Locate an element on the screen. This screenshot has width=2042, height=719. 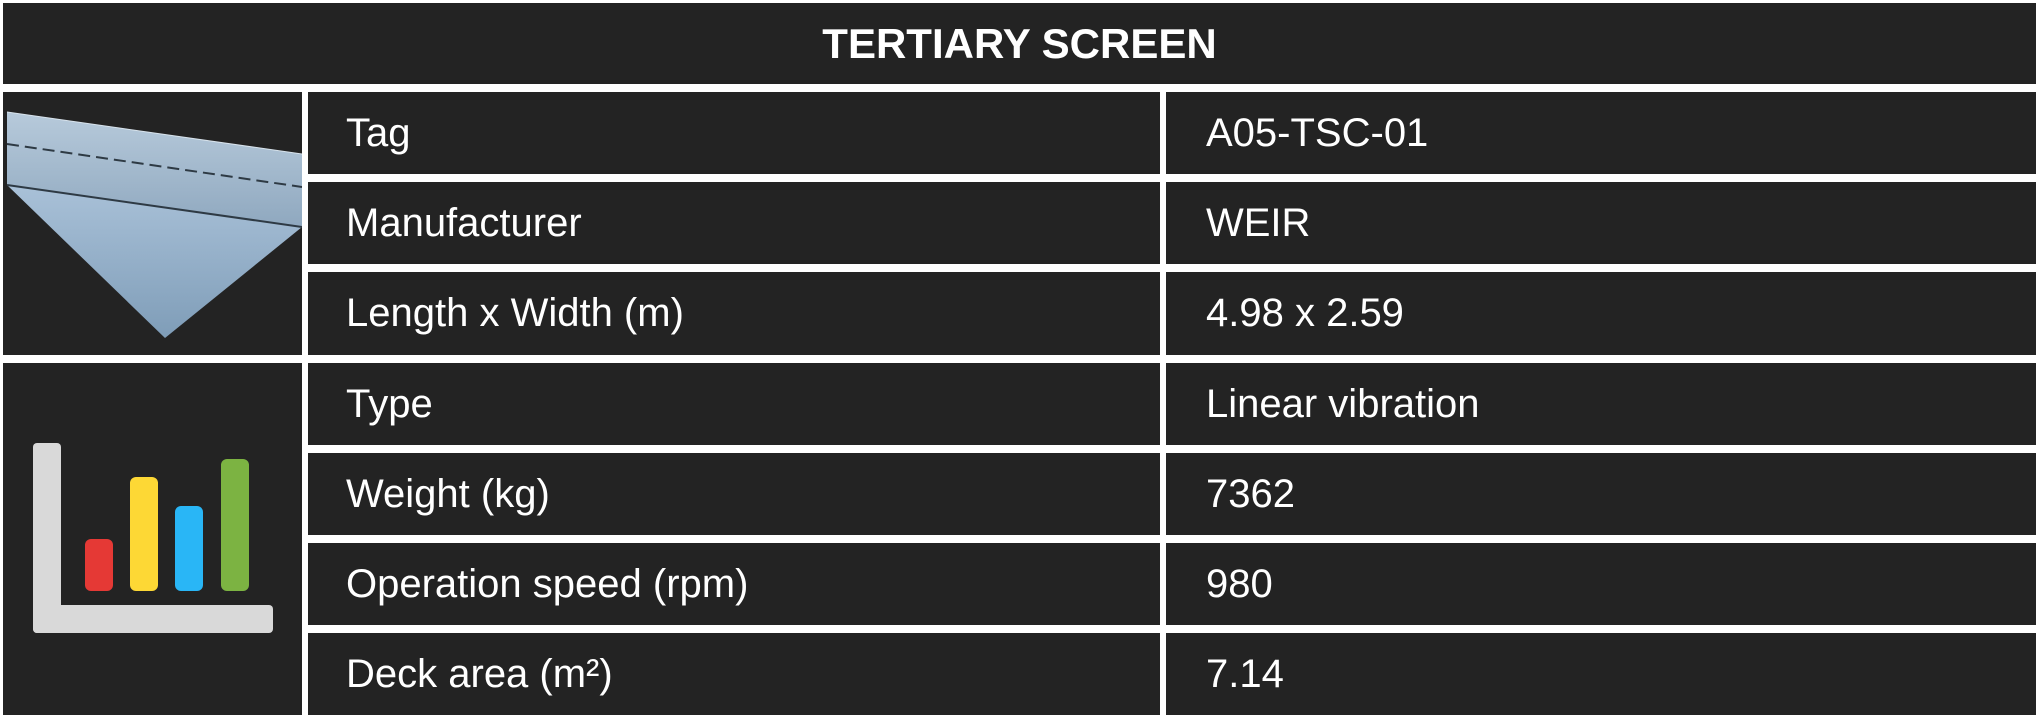
equipment-image-cell is located at coordinates (152, 223).